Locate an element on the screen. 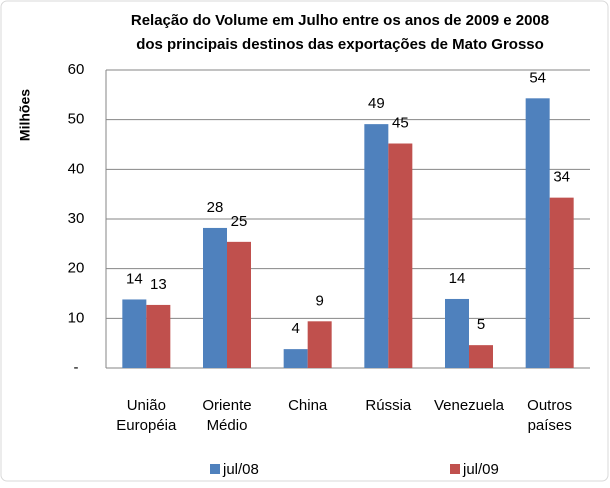 Image resolution: width=610 pixels, height=488 pixels. legend-label: jul/09 is located at coordinates (480, 469).